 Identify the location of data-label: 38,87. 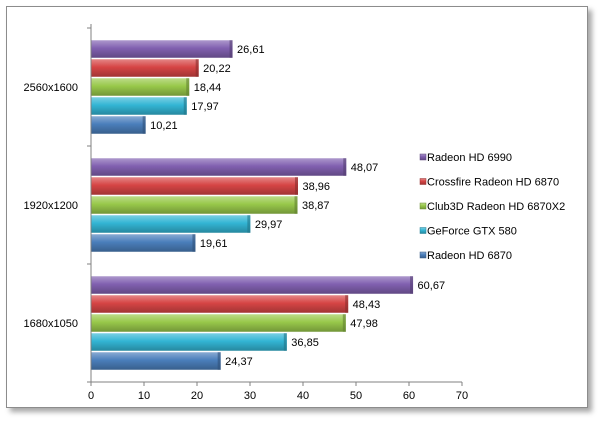
(316, 206).